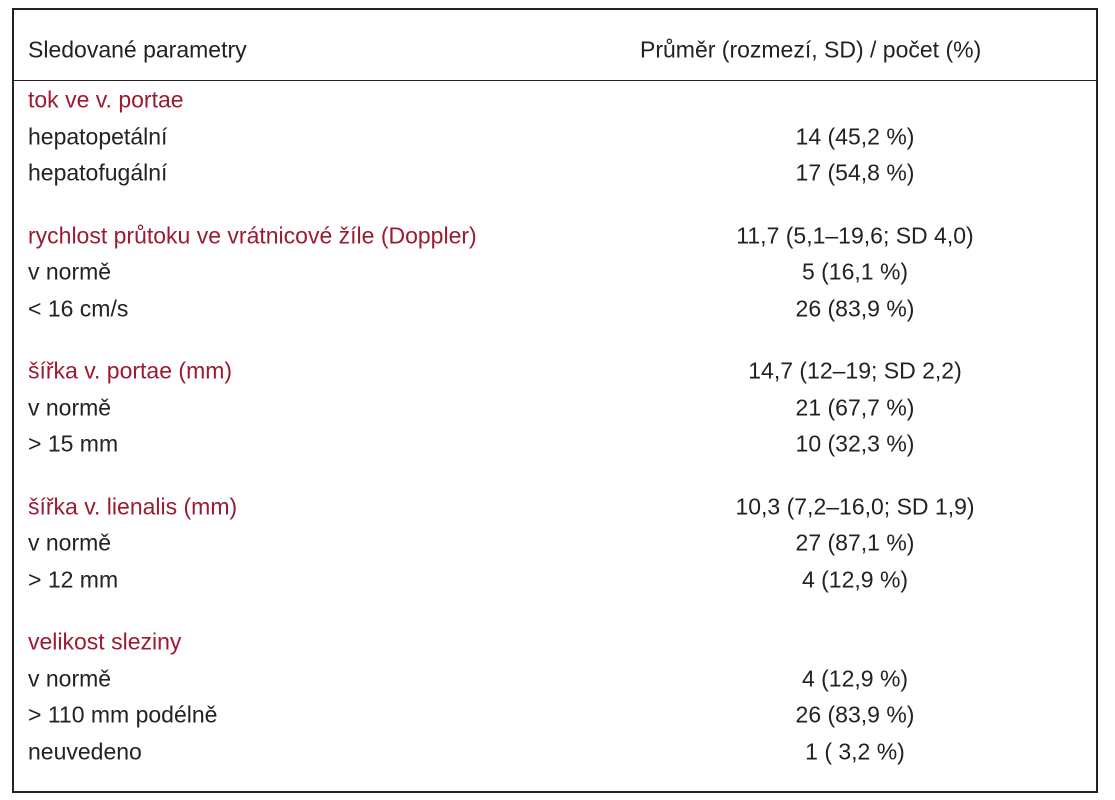 The height and width of the screenshot is (800, 1115). I want to click on section-title: velikost sleziny, so click(105, 641).